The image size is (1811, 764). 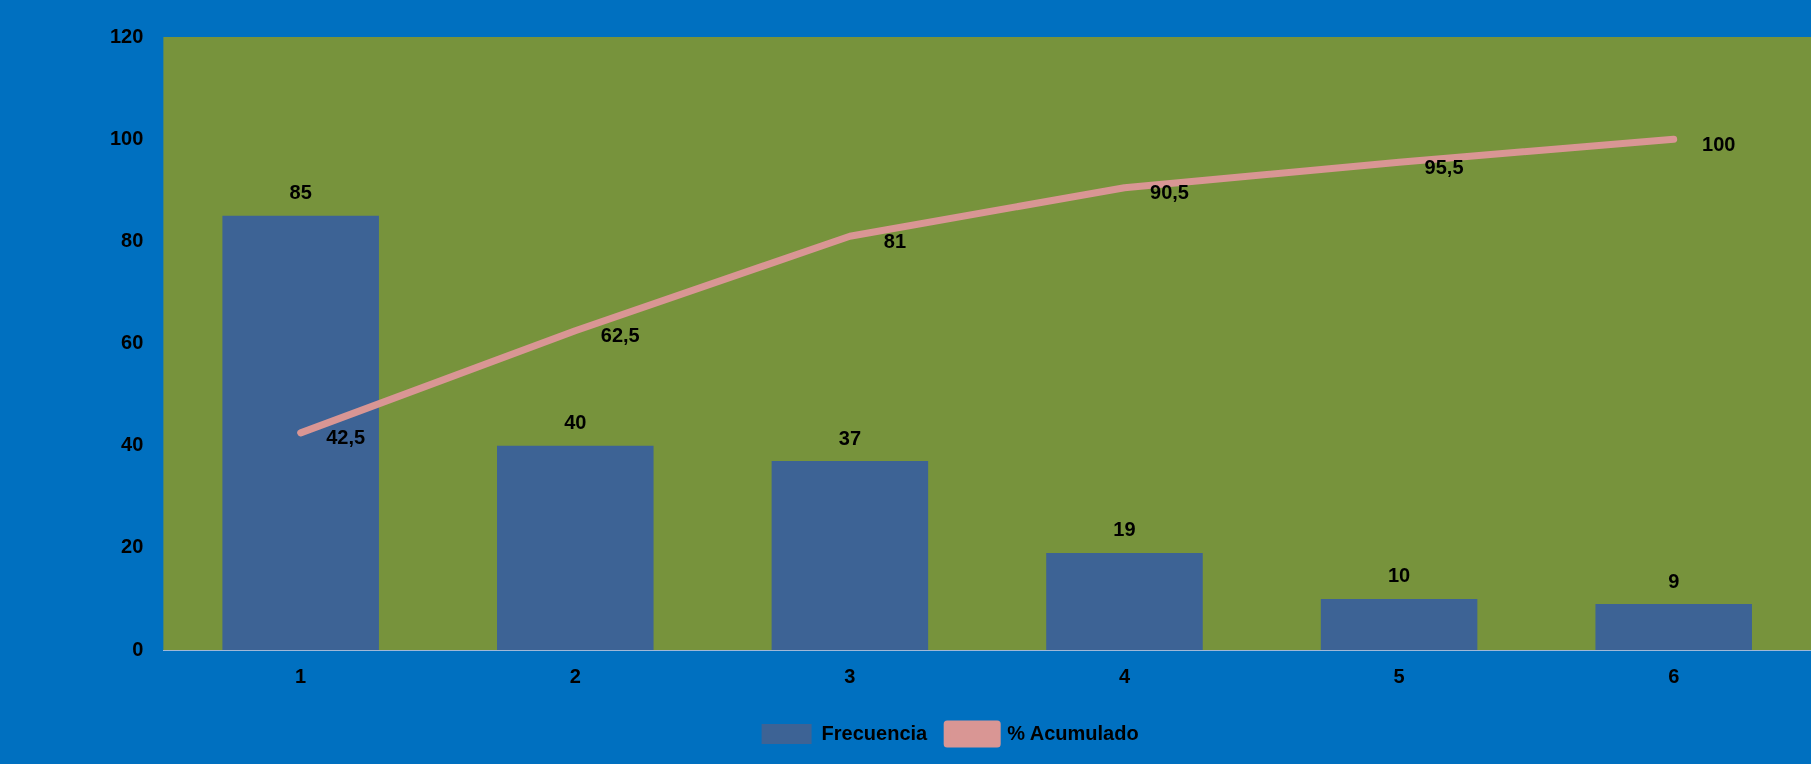 I want to click on data-label: 42,5, so click(x=346, y=437).